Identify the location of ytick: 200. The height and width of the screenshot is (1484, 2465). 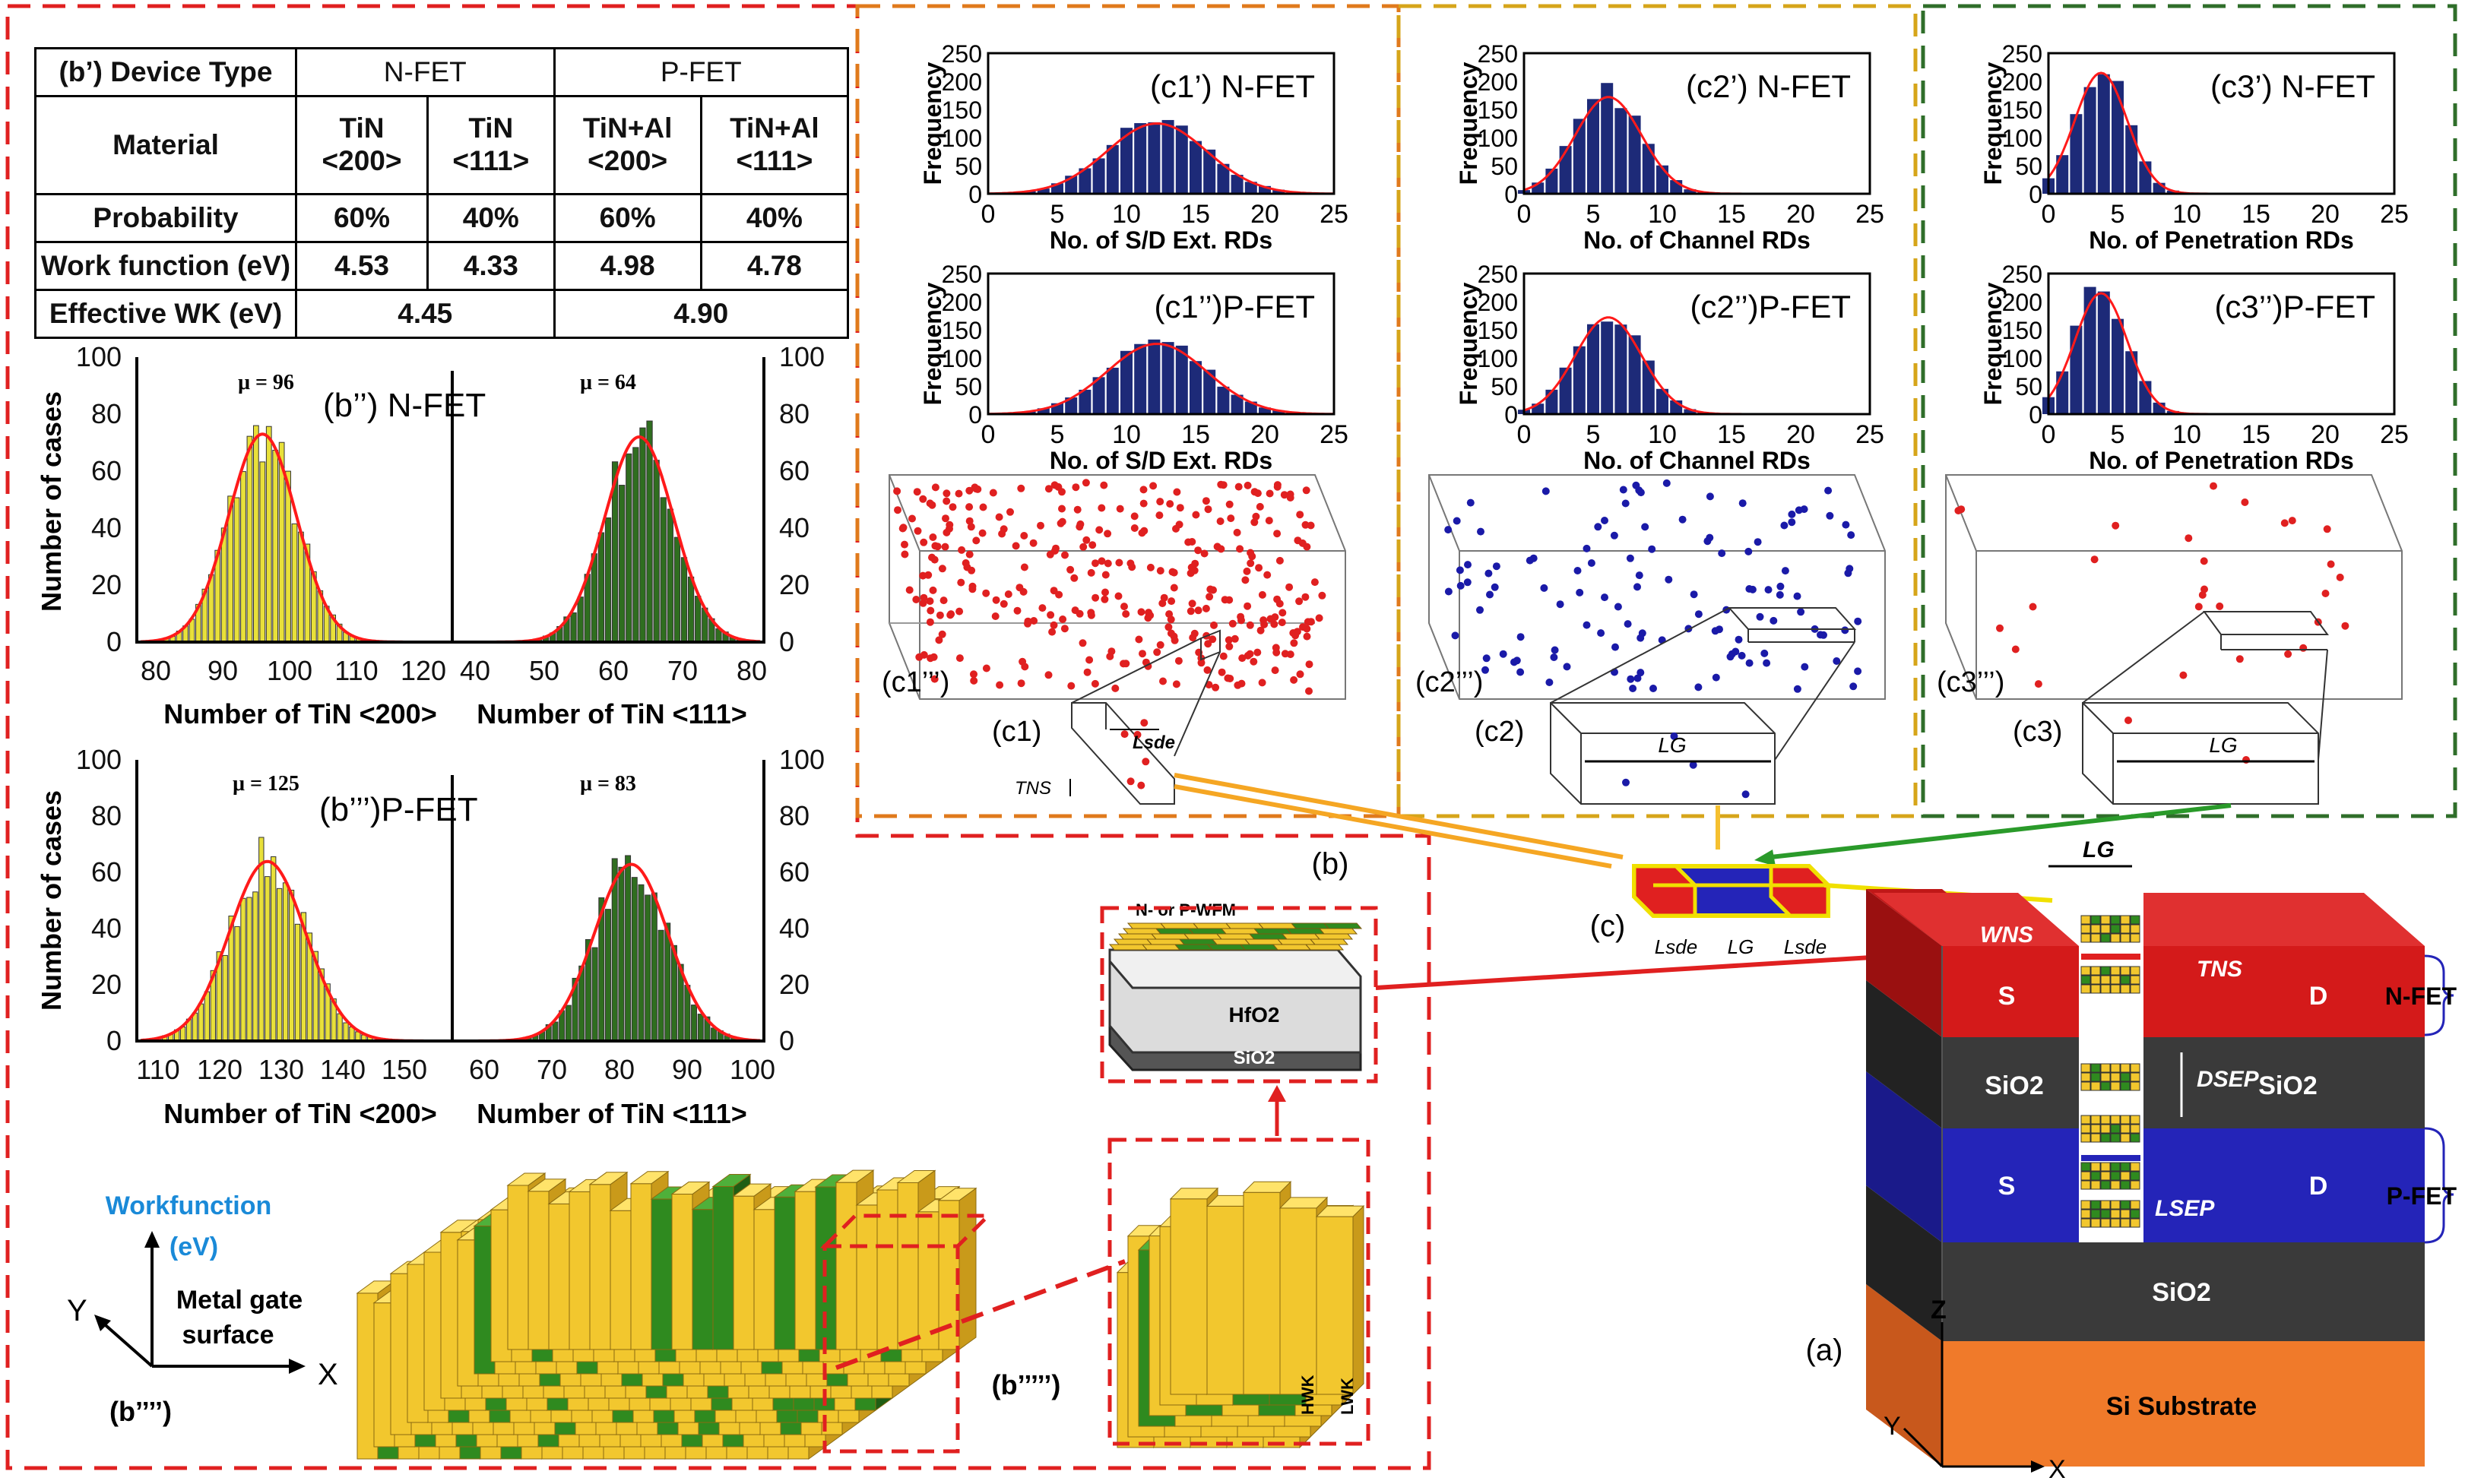
(1498, 302).